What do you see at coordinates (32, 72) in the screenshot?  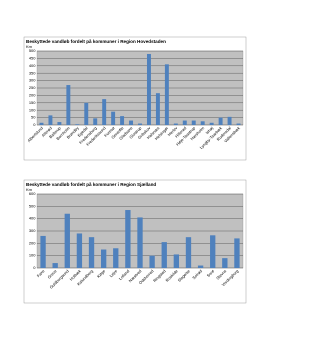 I see `y-tick-label: 350` at bounding box center [32, 72].